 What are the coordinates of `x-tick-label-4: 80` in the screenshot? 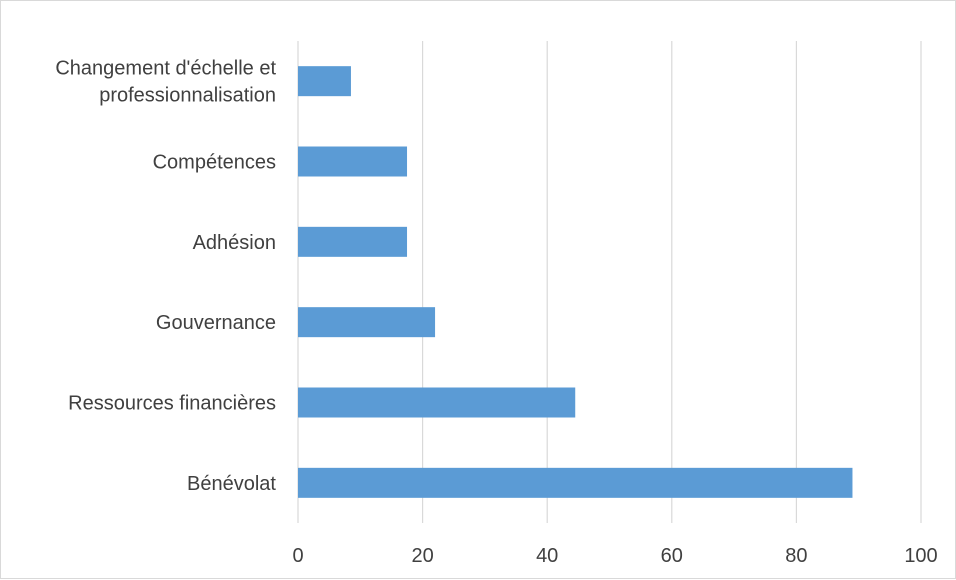 It's located at (796, 556).